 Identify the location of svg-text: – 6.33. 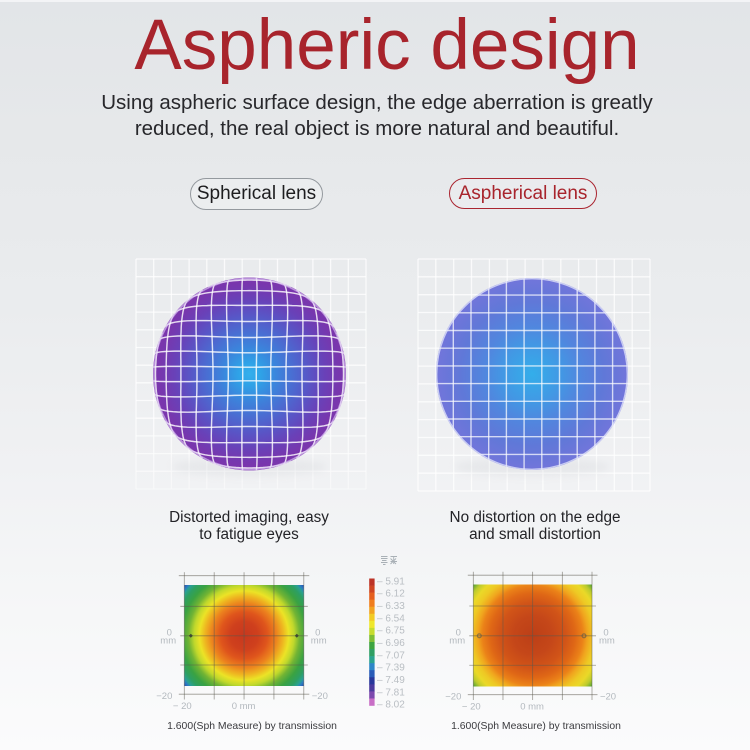
(391, 606).